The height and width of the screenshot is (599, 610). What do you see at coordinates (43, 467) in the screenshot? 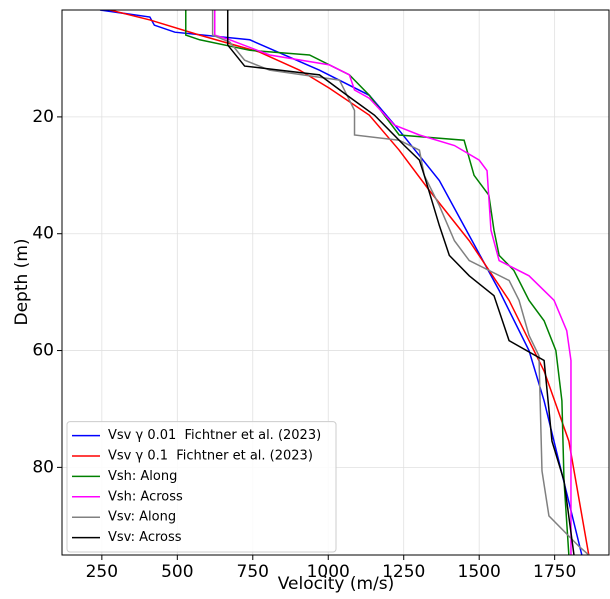
I see `y-tick-label: 80` at bounding box center [43, 467].